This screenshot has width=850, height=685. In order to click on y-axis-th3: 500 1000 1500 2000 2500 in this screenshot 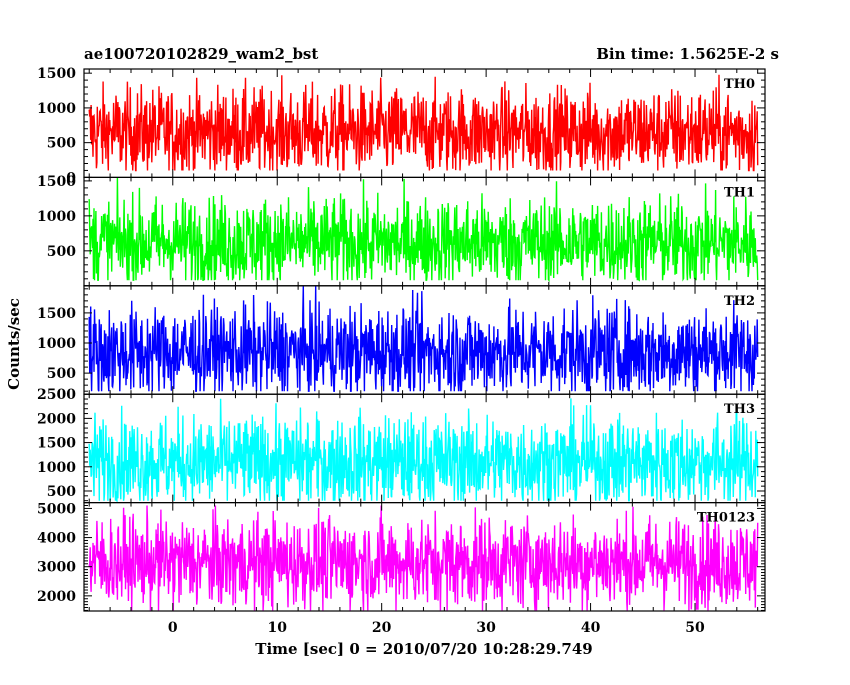, I will do `click(401, 444)`.